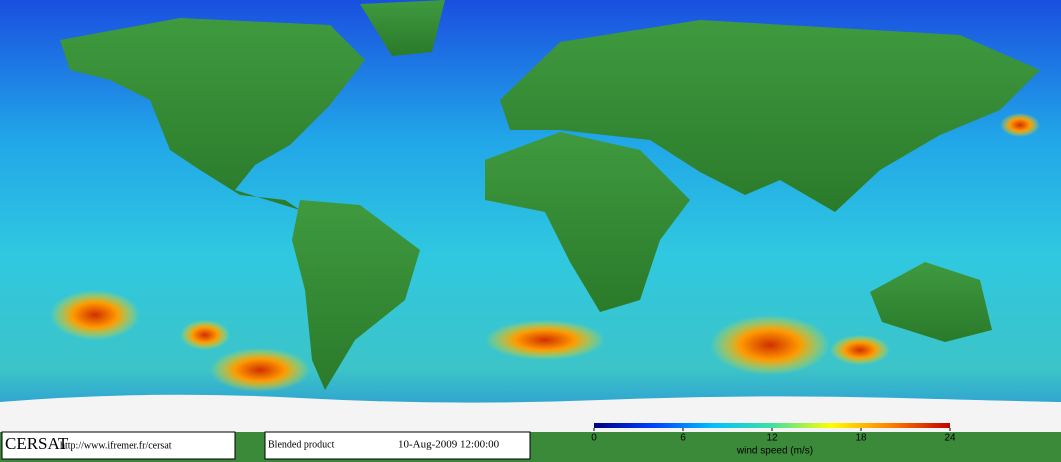 The image size is (1061, 462). What do you see at coordinates (594, 438) in the screenshot?
I see `colorbar-tick-label: 0` at bounding box center [594, 438].